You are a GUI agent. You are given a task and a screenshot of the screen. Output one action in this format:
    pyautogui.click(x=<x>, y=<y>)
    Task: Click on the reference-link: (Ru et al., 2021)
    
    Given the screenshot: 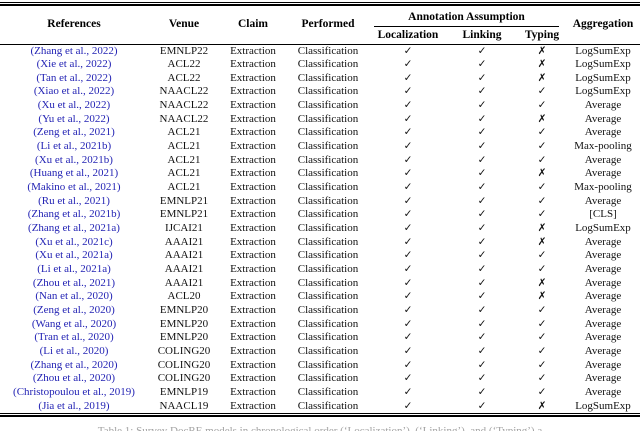 What is the action you would take?
    pyautogui.click(x=74, y=200)
    